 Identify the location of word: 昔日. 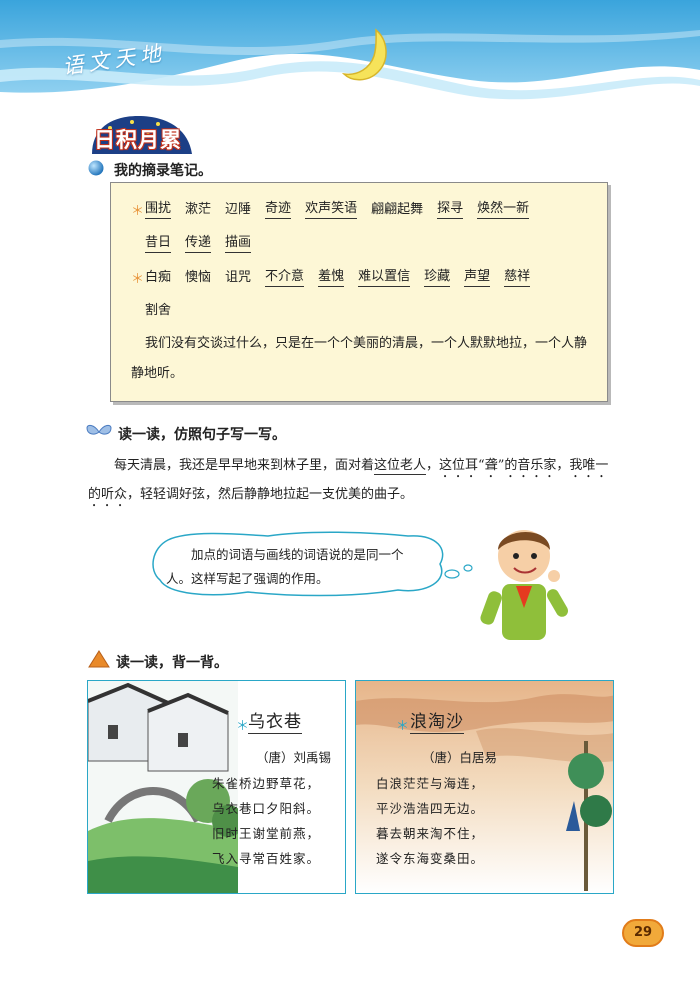
(158, 242).